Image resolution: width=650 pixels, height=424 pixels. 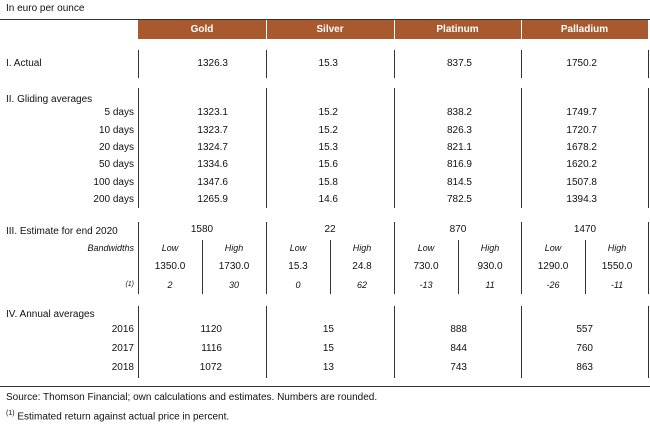 What do you see at coordinates (361, 285) in the screenshot?
I see `return-high-silver: 62` at bounding box center [361, 285].